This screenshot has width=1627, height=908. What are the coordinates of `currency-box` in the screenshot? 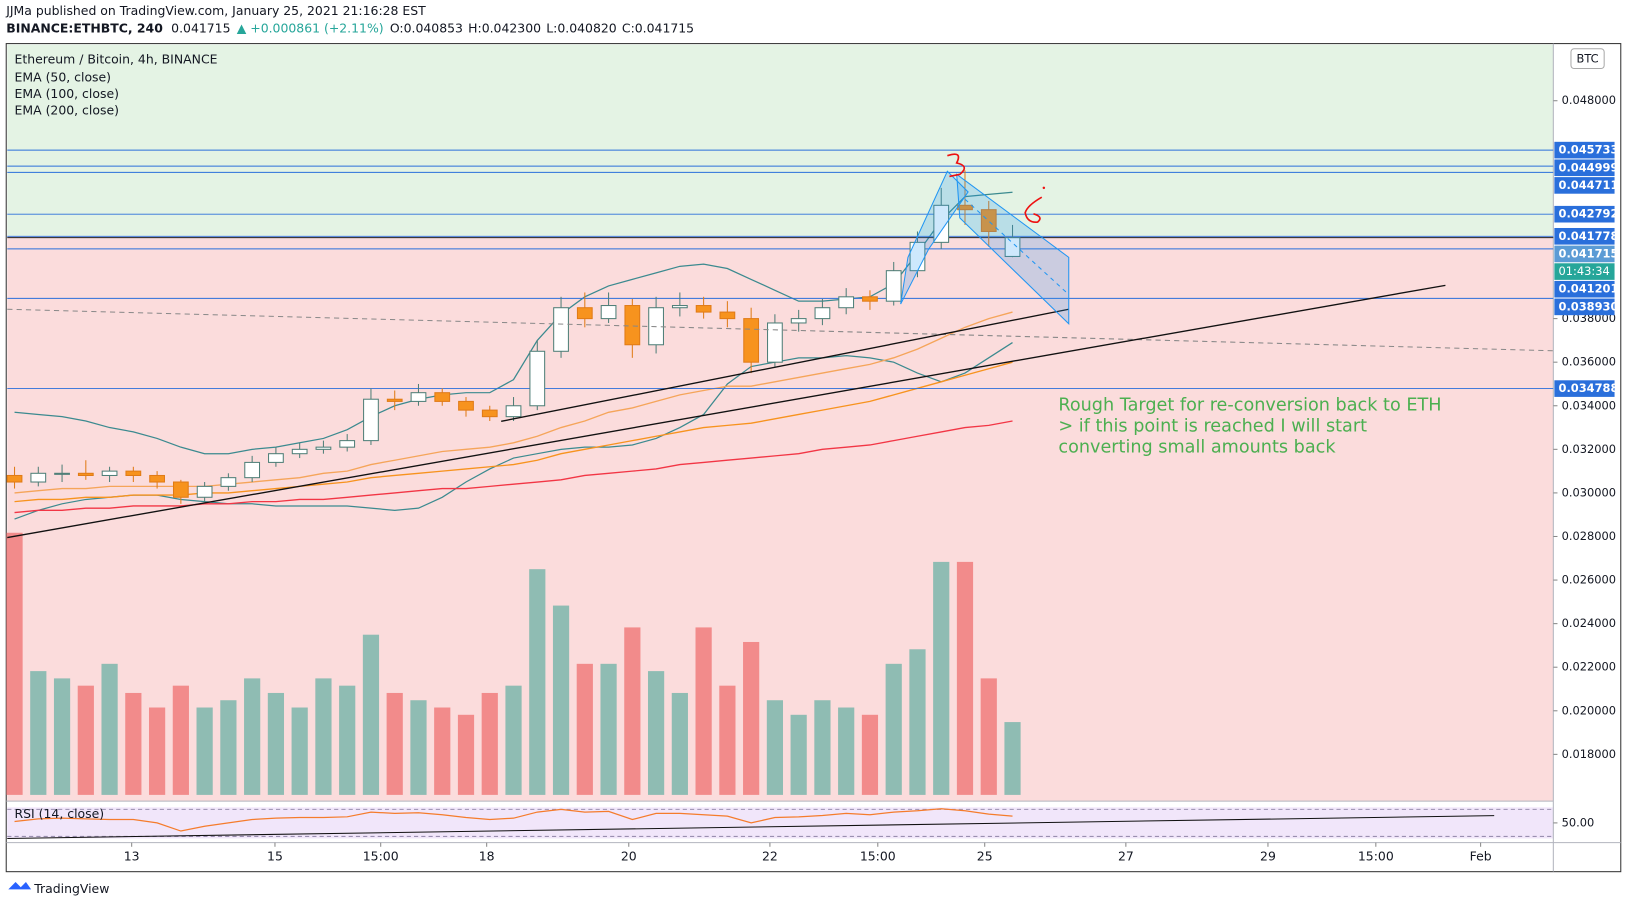 It's located at (1587, 59).